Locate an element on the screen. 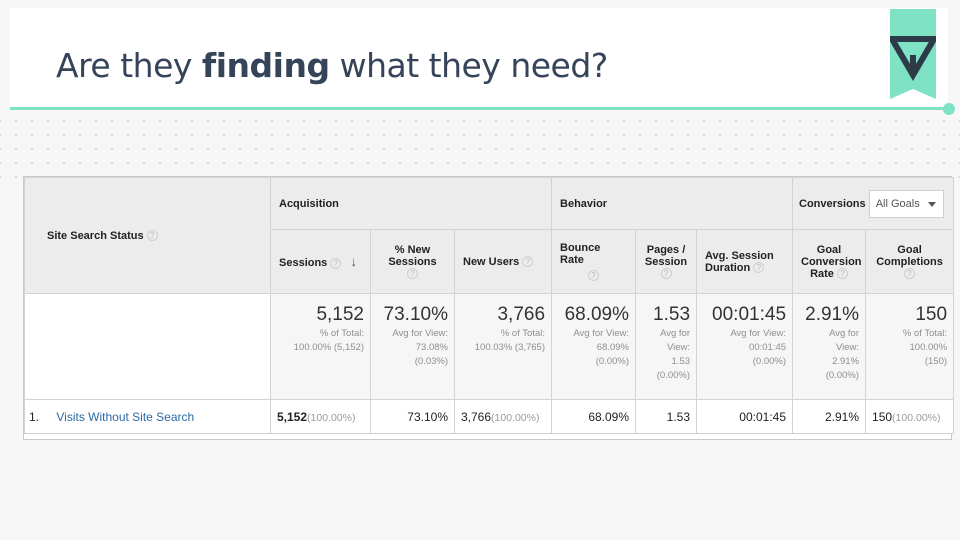 This screenshot has height=540, width=960. totals-dimension-cell is located at coordinates (147, 346).